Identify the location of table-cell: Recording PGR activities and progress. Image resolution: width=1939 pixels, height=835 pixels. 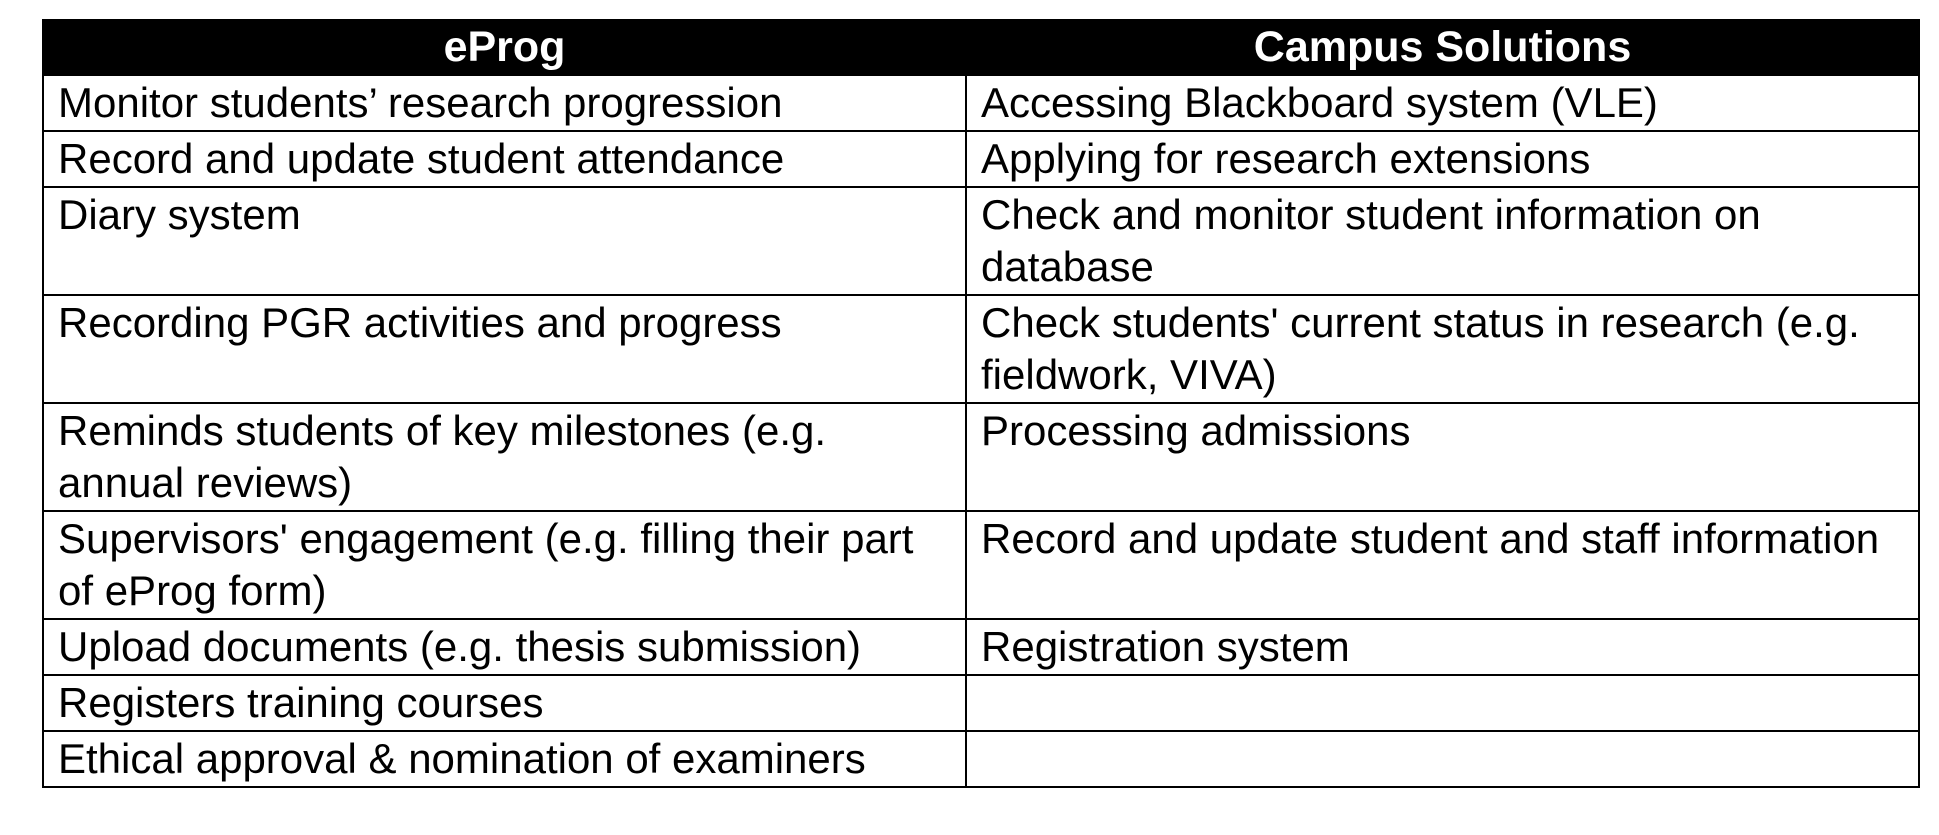
(504, 349).